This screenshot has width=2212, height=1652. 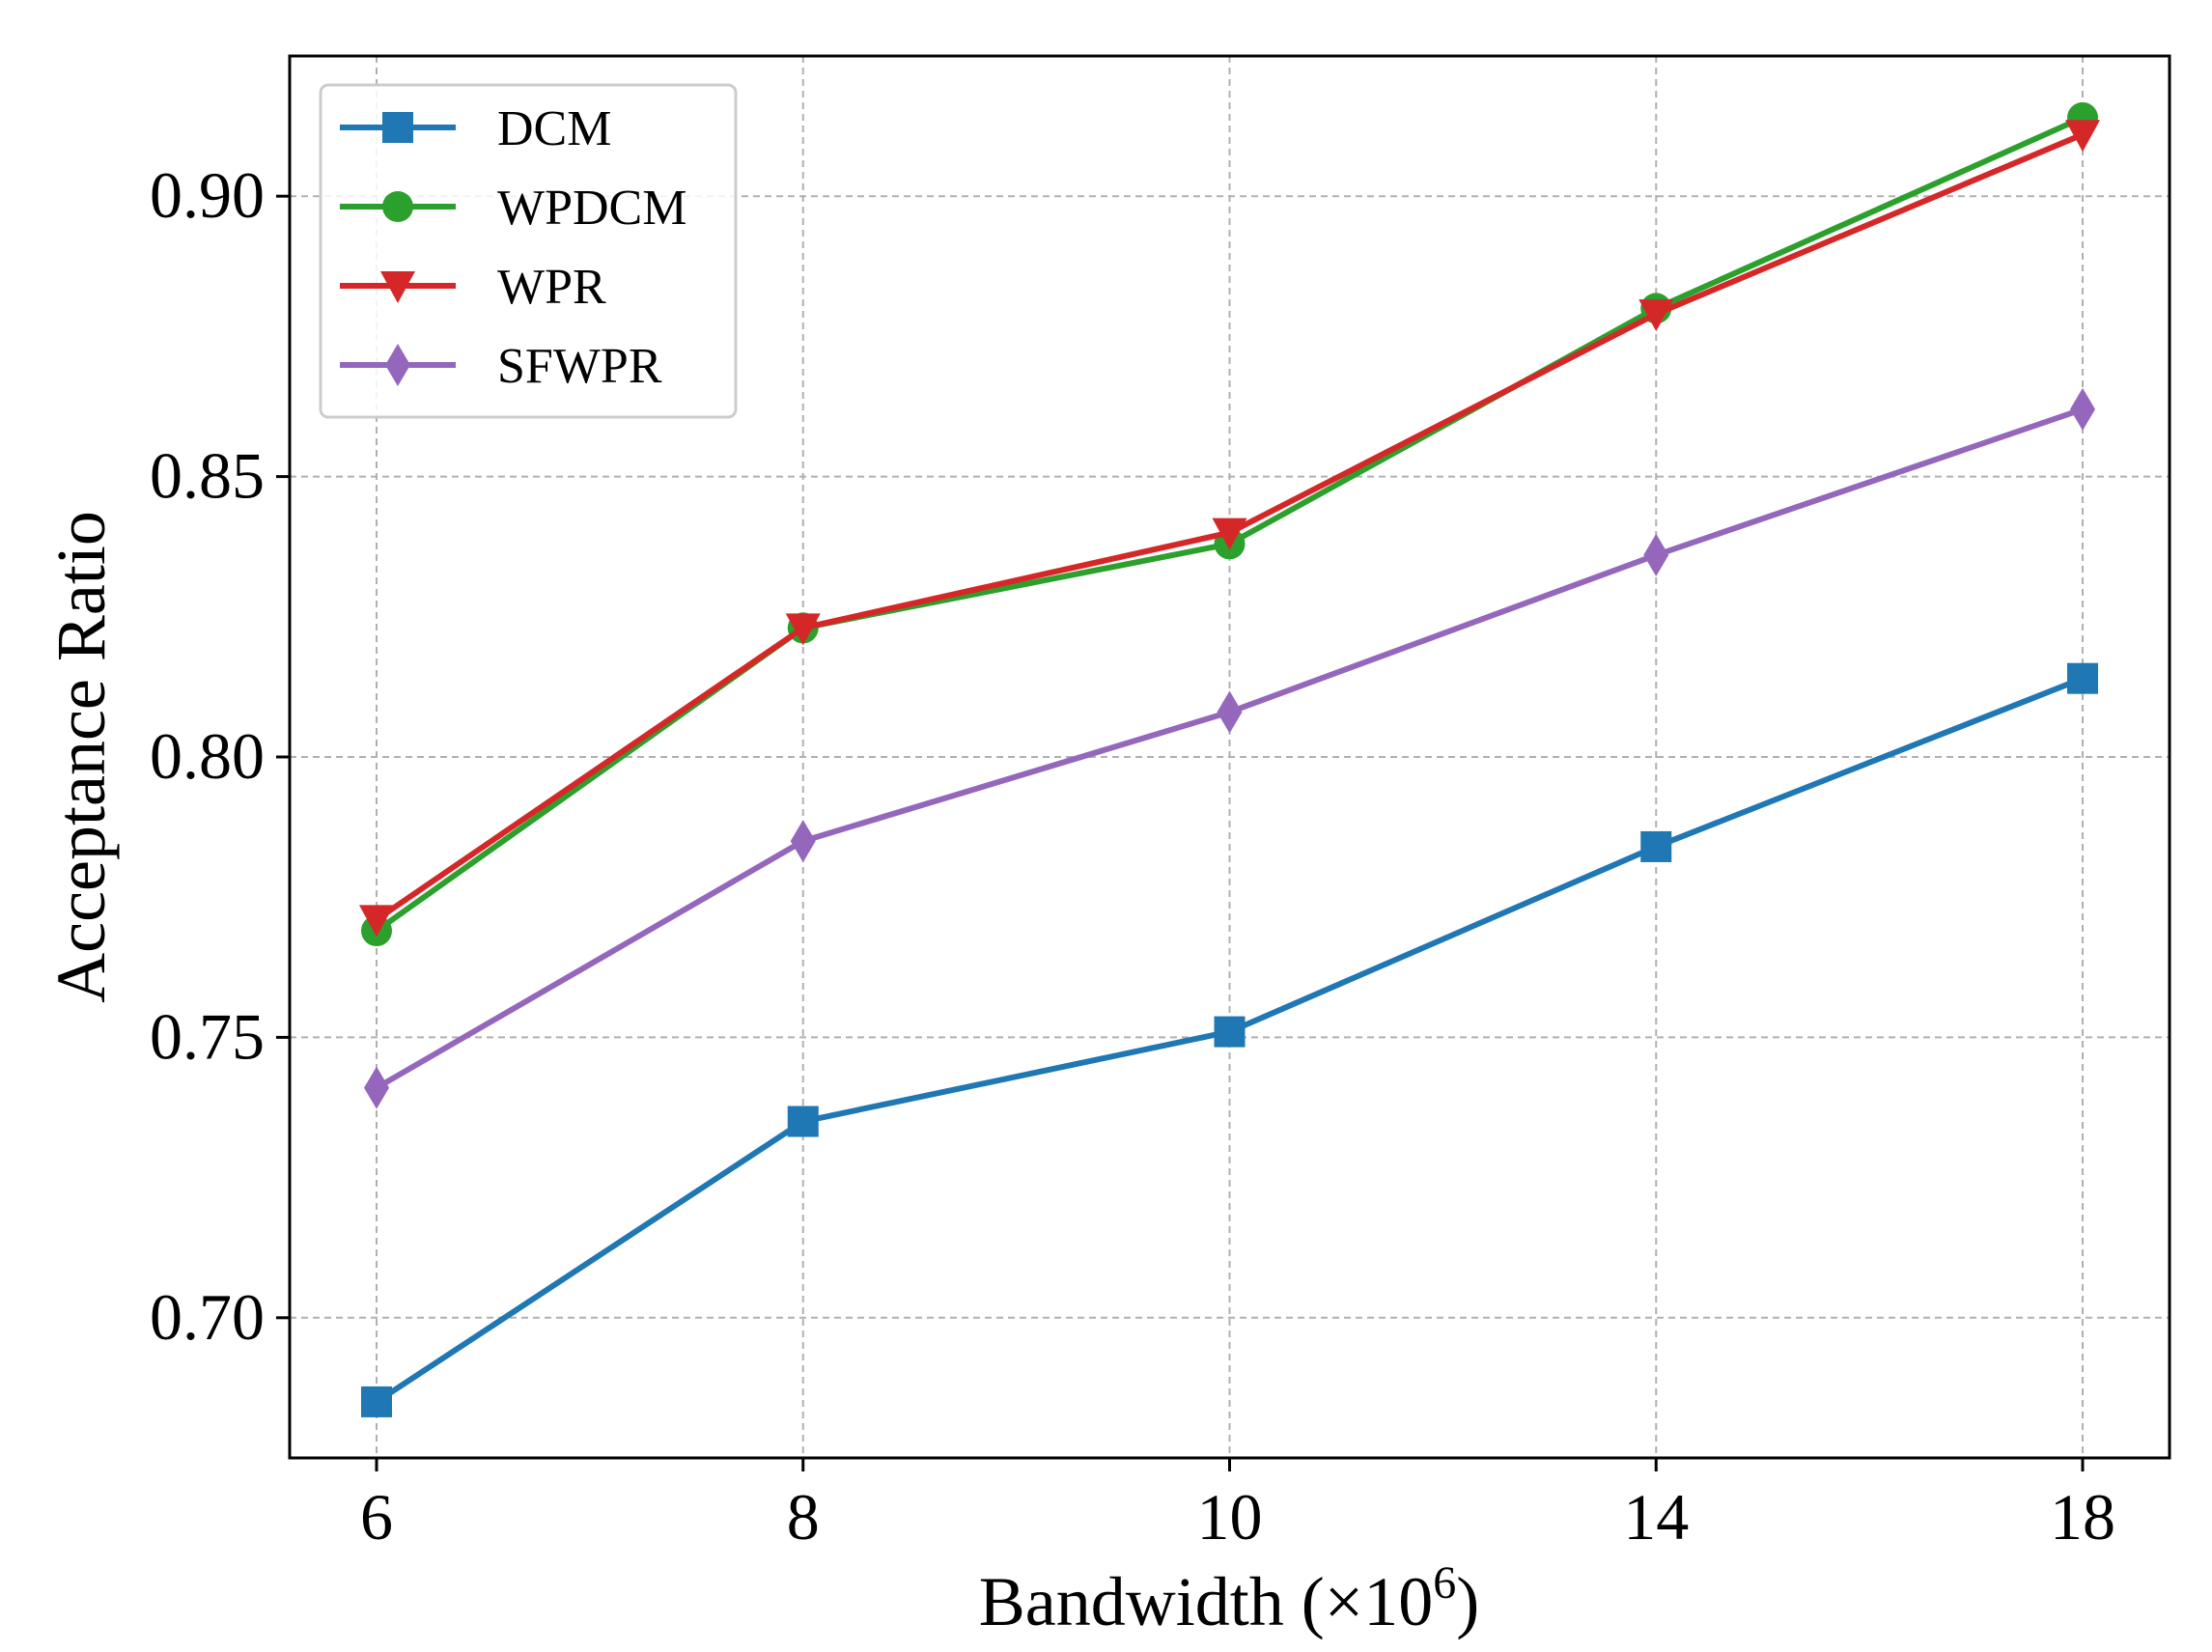 What do you see at coordinates (552, 288) in the screenshot?
I see `legend-label-wpr: WPR` at bounding box center [552, 288].